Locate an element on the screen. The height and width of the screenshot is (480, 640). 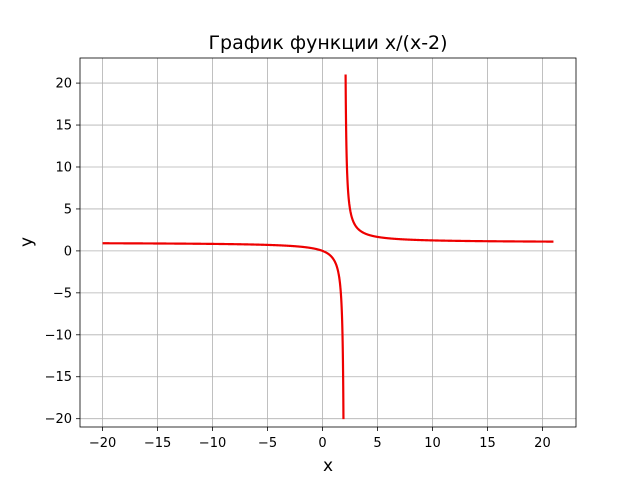
y-tick-label: −5 is located at coordinates (62, 293).